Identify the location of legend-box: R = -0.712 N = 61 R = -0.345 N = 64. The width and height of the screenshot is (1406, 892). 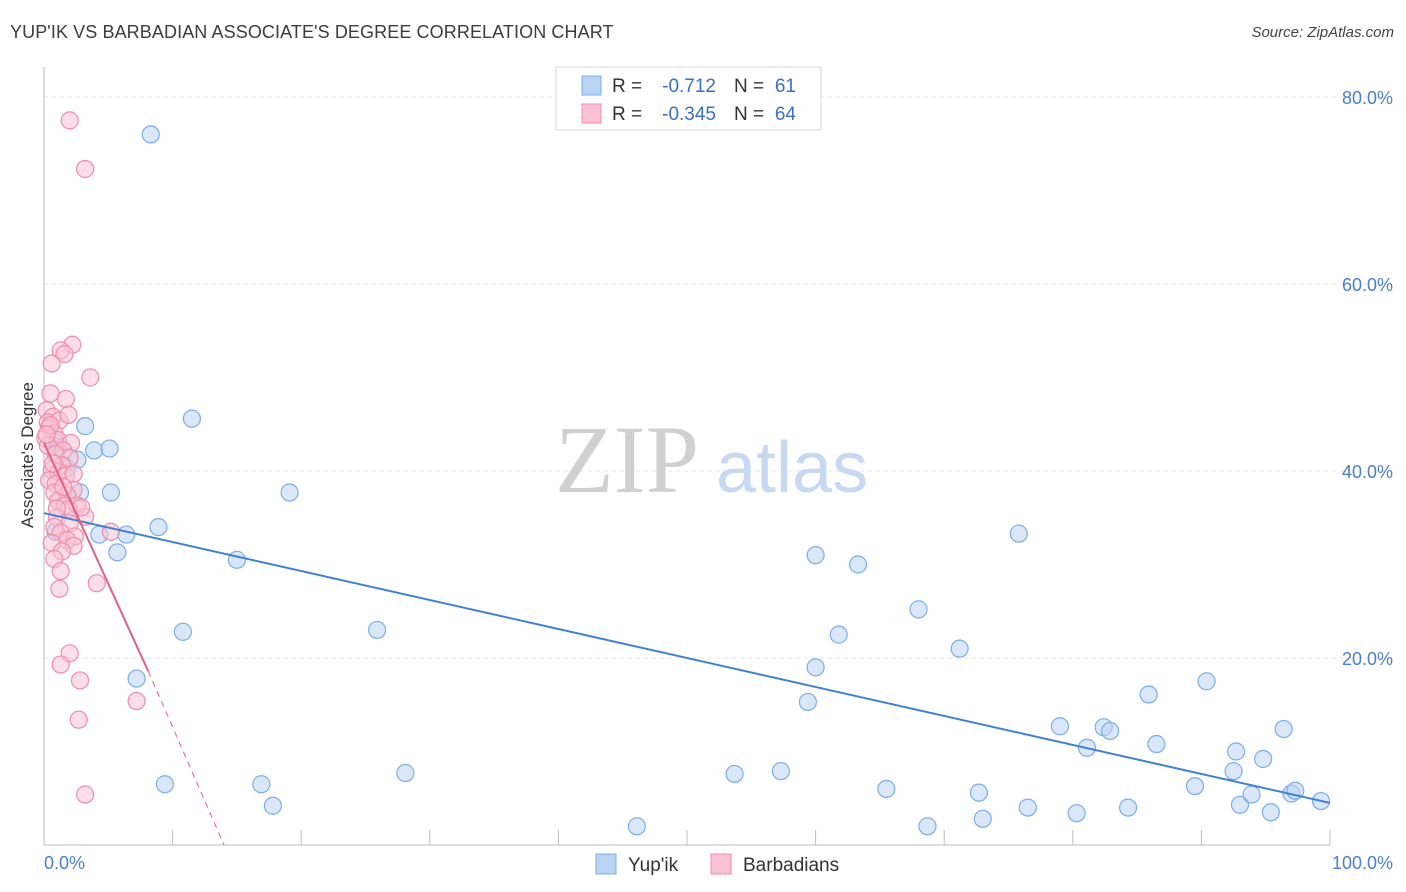
(688, 98).